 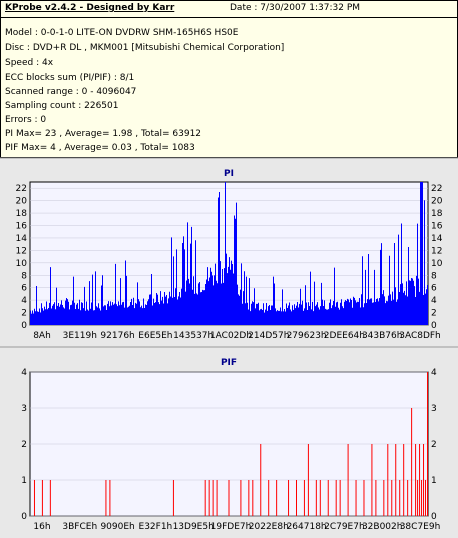 What do you see at coordinates (268, 336) in the screenshot?
I see `x-tick-label: 214D57h` at bounding box center [268, 336].